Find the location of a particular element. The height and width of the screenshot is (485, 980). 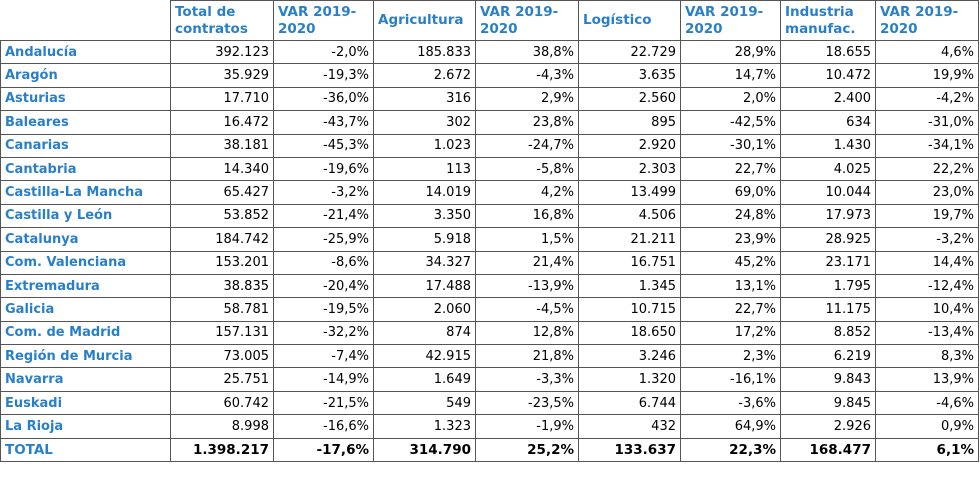

cell-value: 11.175 is located at coordinates (828, 309).